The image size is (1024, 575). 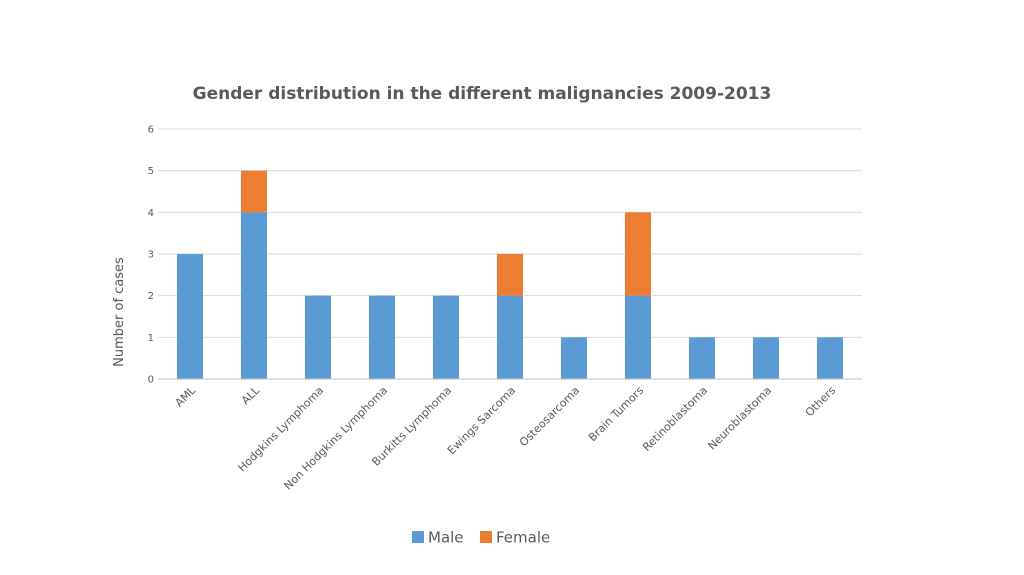 What do you see at coordinates (740, 418) in the screenshot?
I see `x-tick-label: Neuroblastoma` at bounding box center [740, 418].